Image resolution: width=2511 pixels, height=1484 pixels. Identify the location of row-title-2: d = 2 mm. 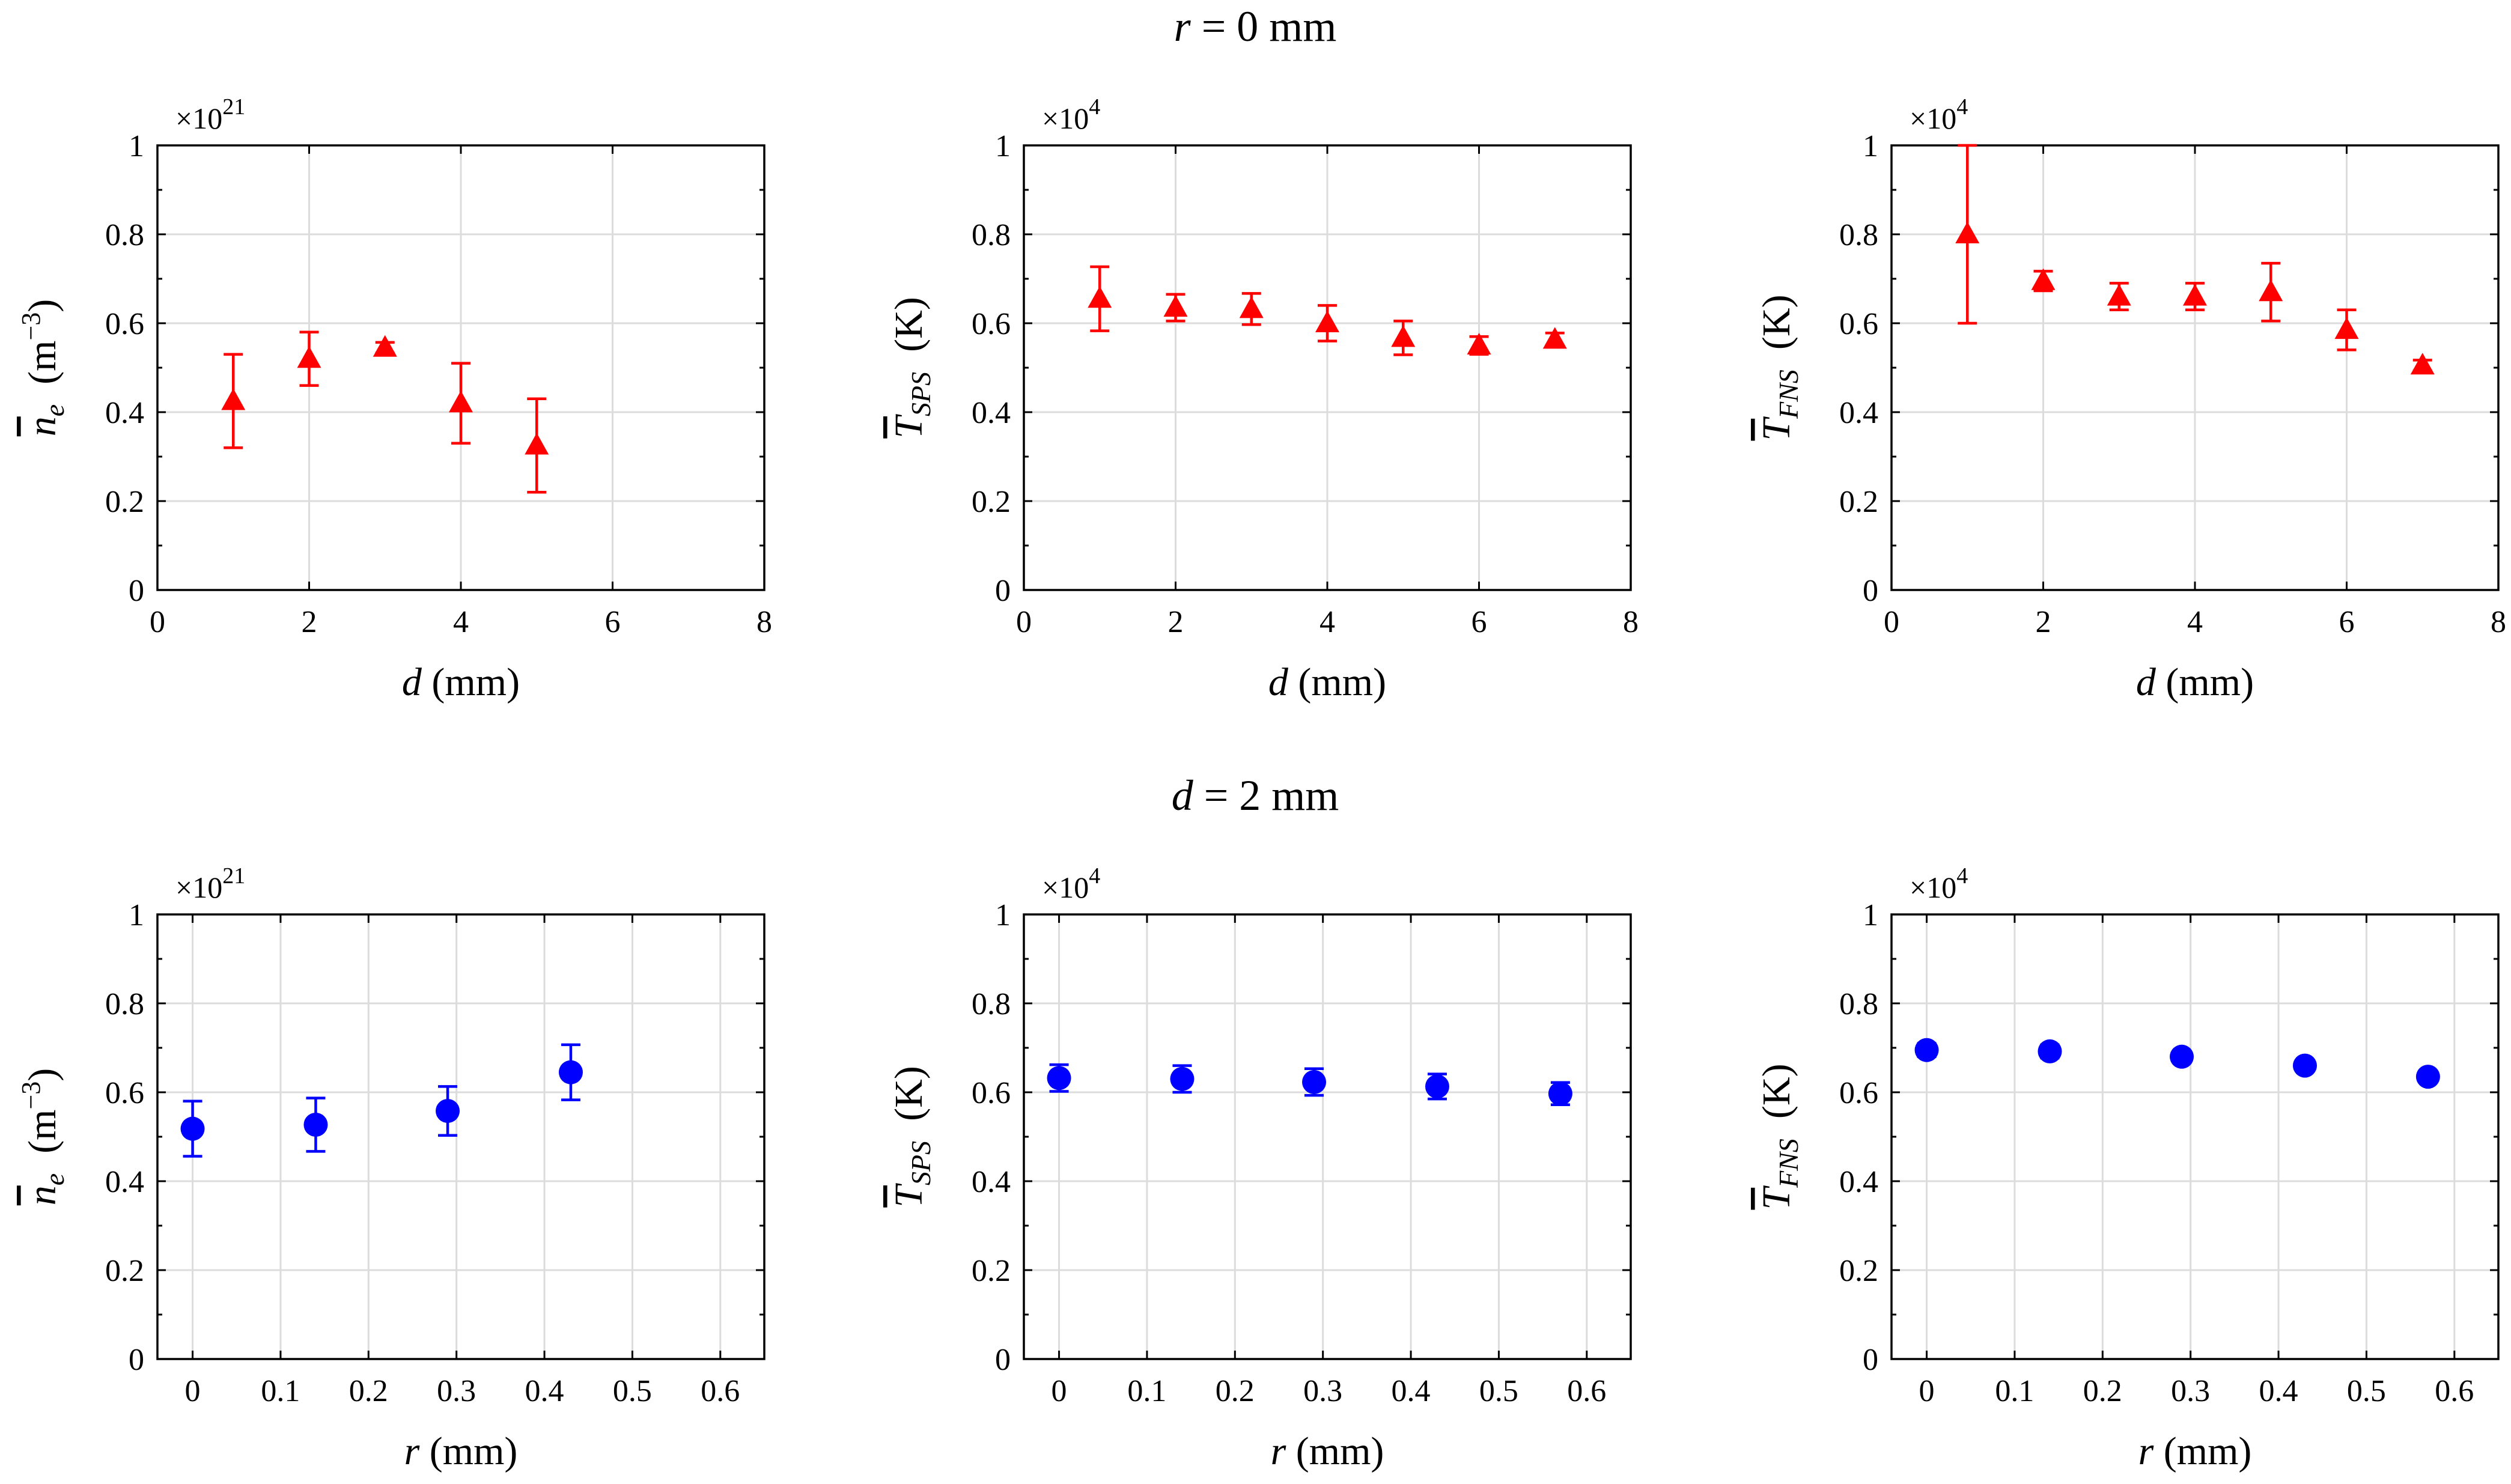
(1255, 795).